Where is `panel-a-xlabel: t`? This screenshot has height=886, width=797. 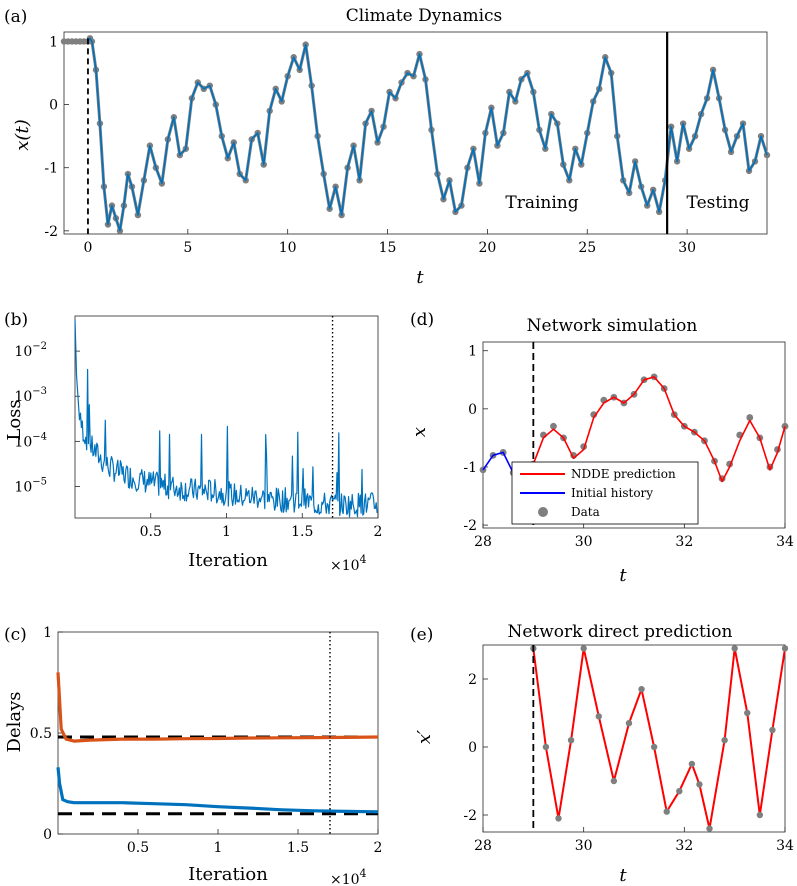 panel-a-xlabel: t is located at coordinates (420, 277).